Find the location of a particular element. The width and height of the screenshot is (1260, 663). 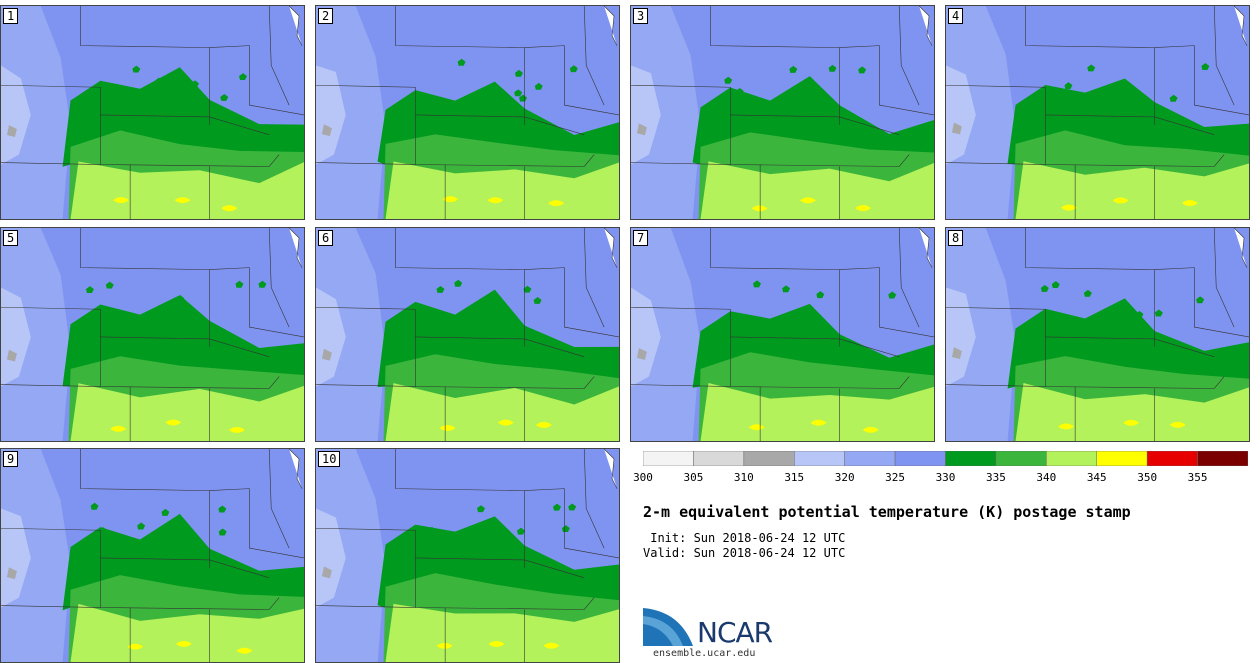

colorbar-tick-label: 330 is located at coordinates (945, 477).